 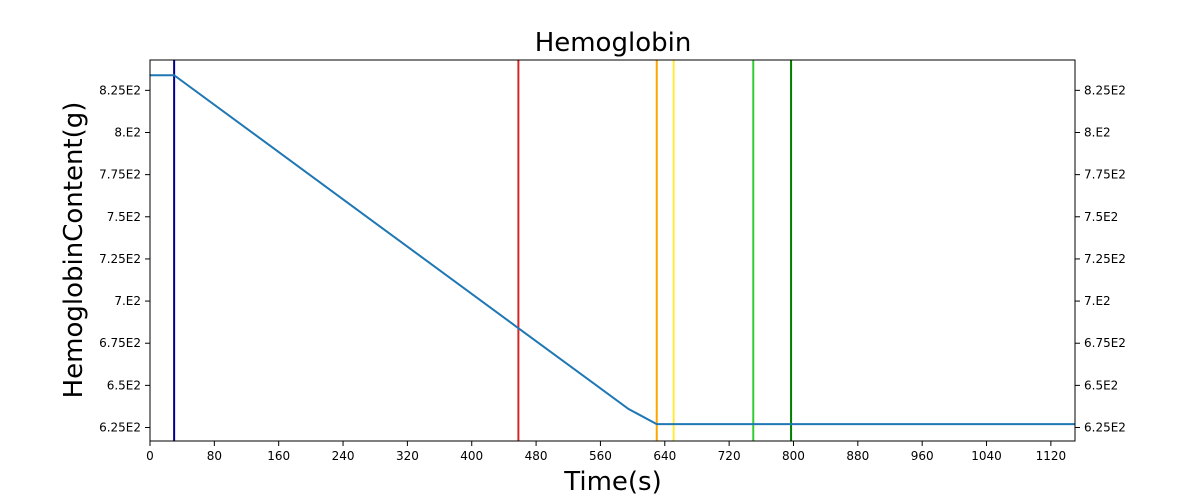 What do you see at coordinates (612, 481) in the screenshot?
I see `x-axis-label: Time(s)` at bounding box center [612, 481].